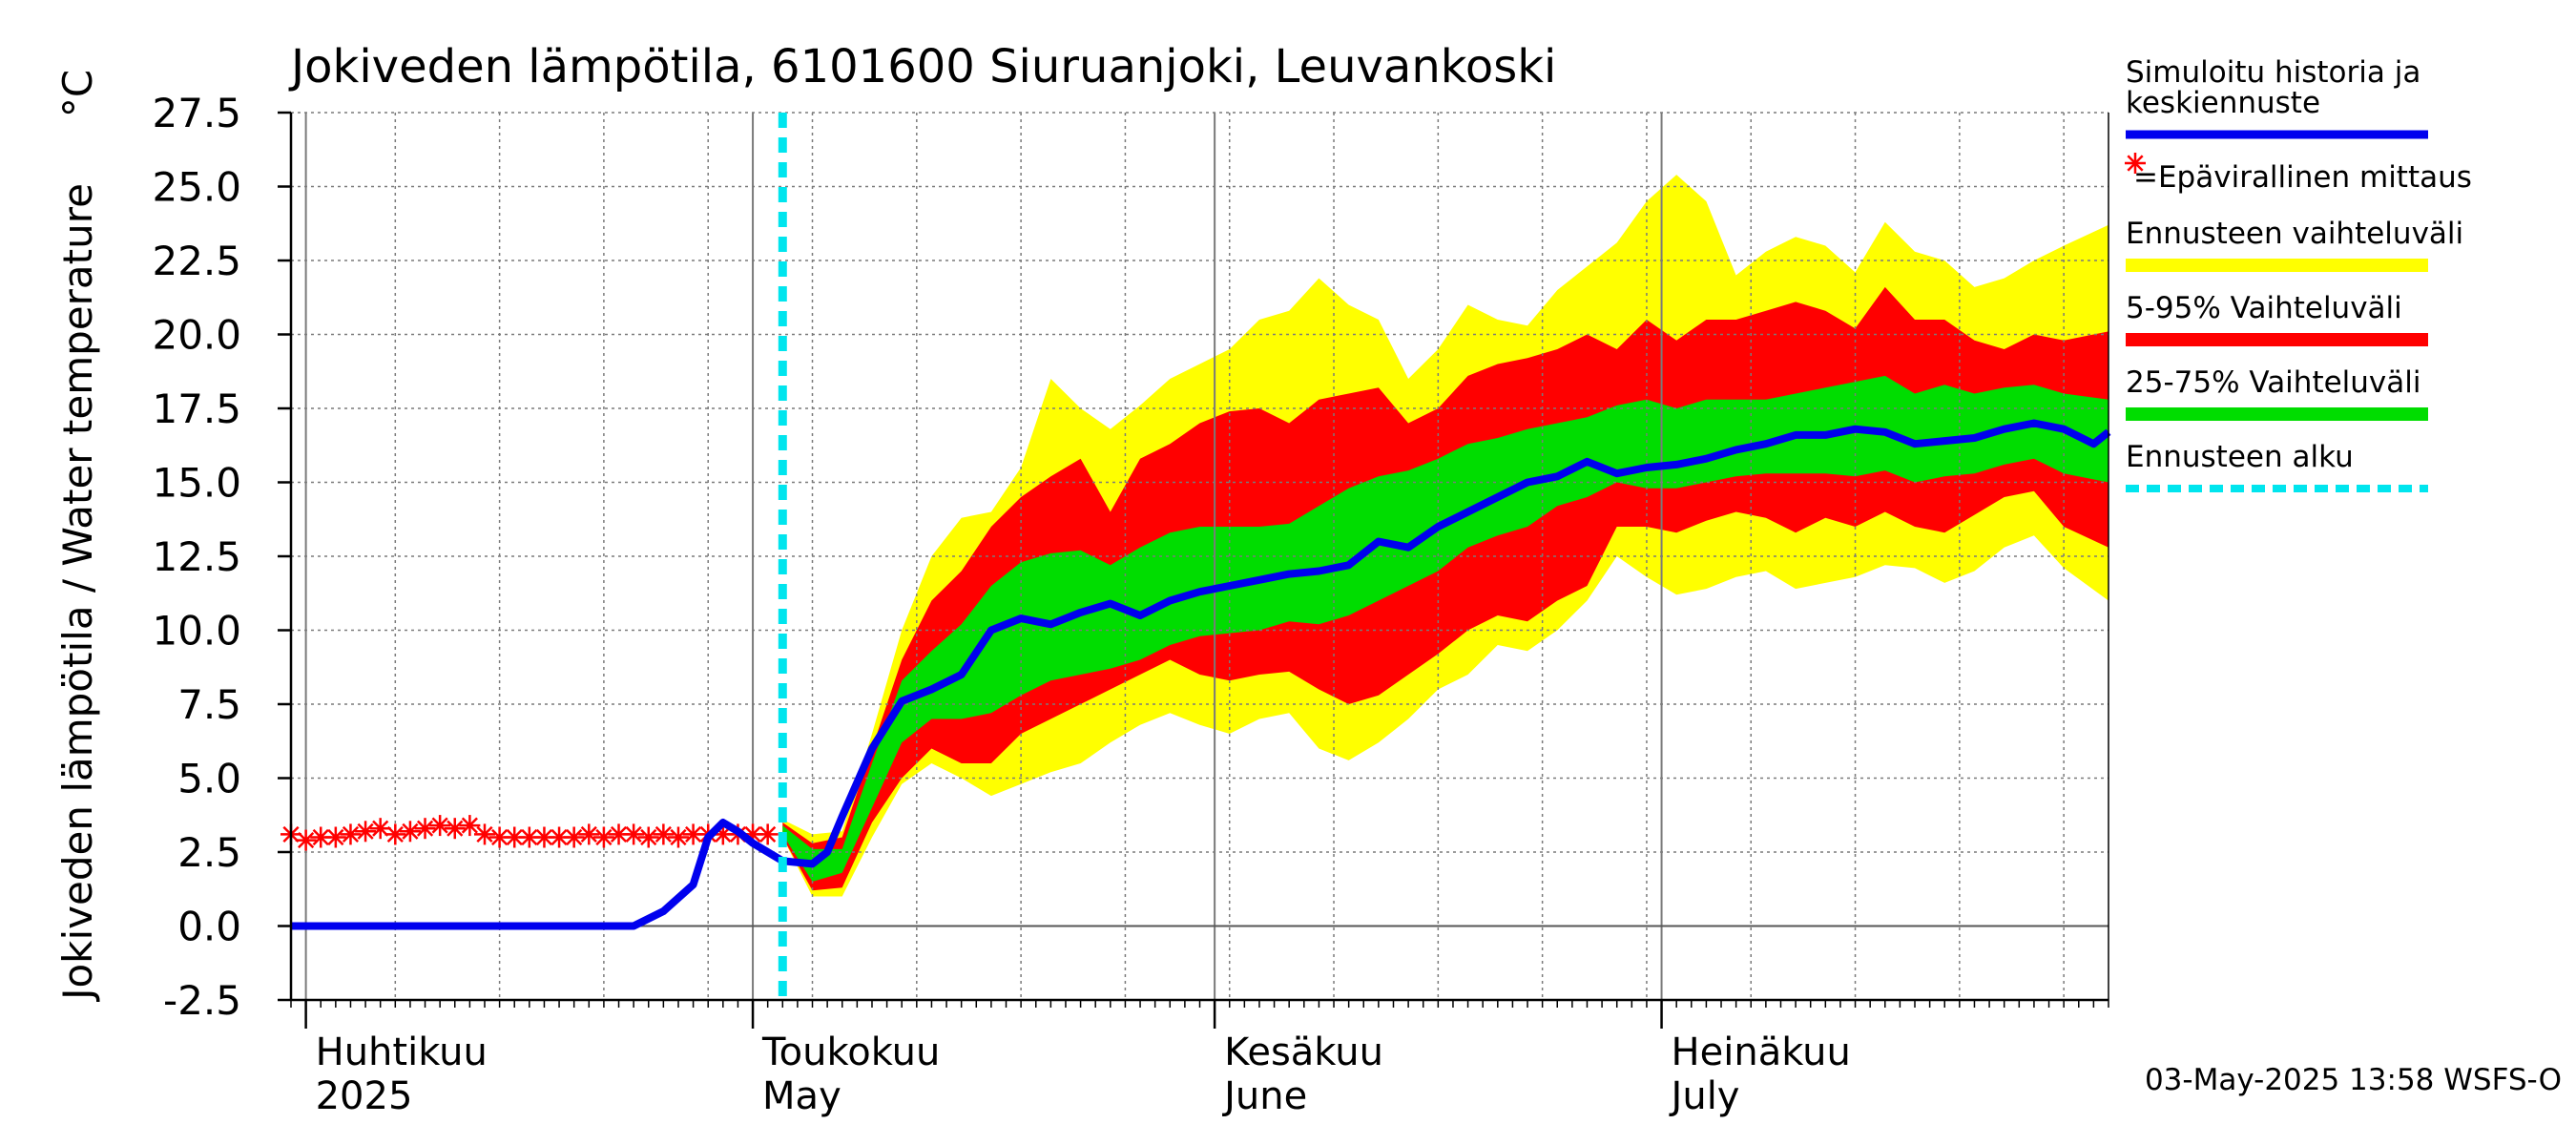  What do you see at coordinates (364, 1096) in the screenshot?
I see `month-sublabel: 2025` at bounding box center [364, 1096].